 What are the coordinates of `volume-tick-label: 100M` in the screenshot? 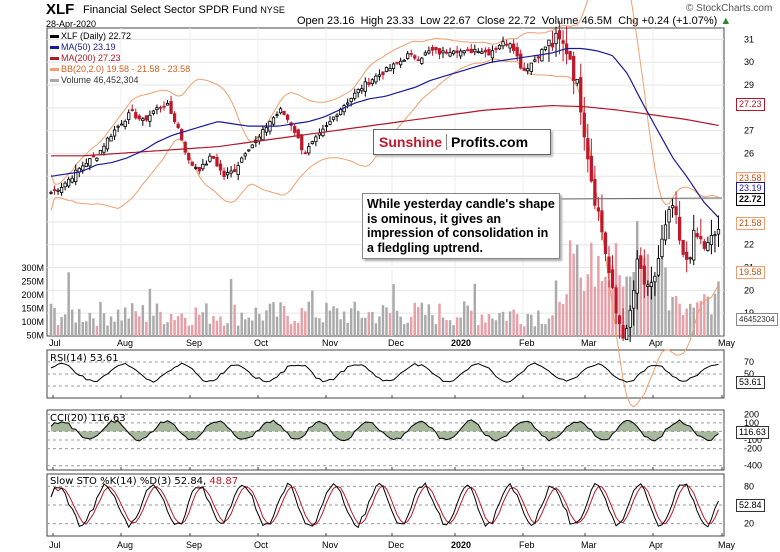 It's located at (32, 322).